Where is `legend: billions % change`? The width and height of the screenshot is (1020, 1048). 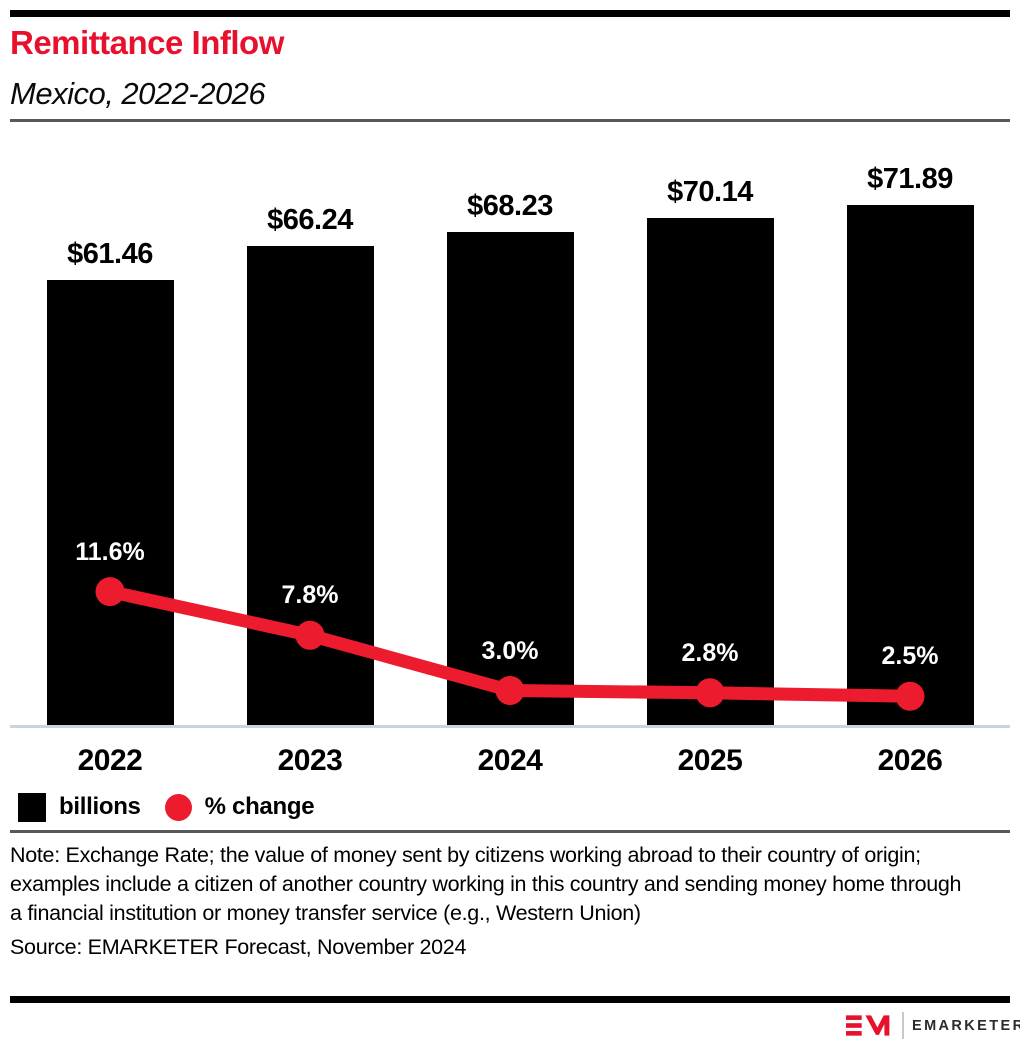 legend: billions % change is located at coordinates (513, 807).